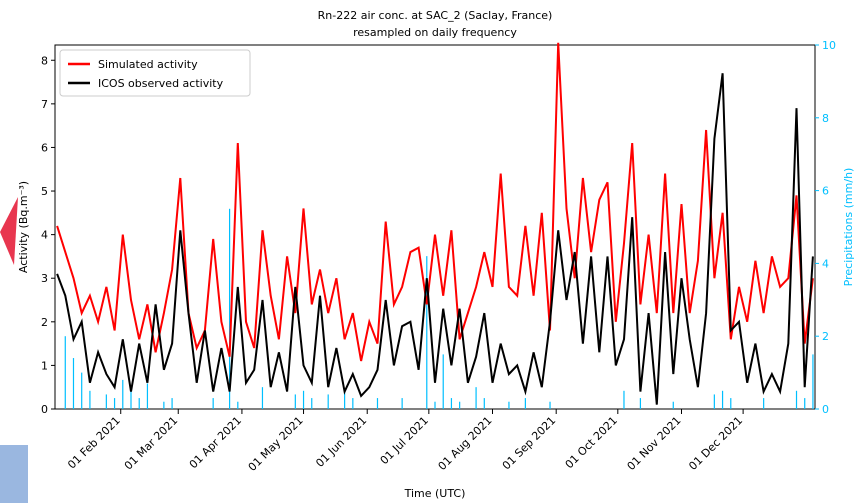 The width and height of the screenshot is (856, 503). What do you see at coordinates (435, 32) in the screenshot?
I see `chart-subtitle: resampled on daily frequency` at bounding box center [435, 32].